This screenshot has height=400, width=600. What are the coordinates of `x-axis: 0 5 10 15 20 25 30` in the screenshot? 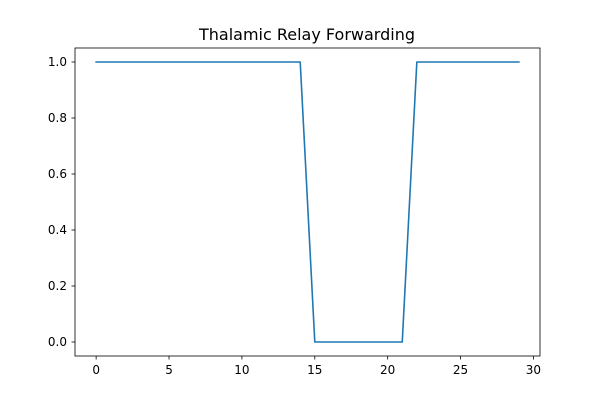 It's located at (316, 366).